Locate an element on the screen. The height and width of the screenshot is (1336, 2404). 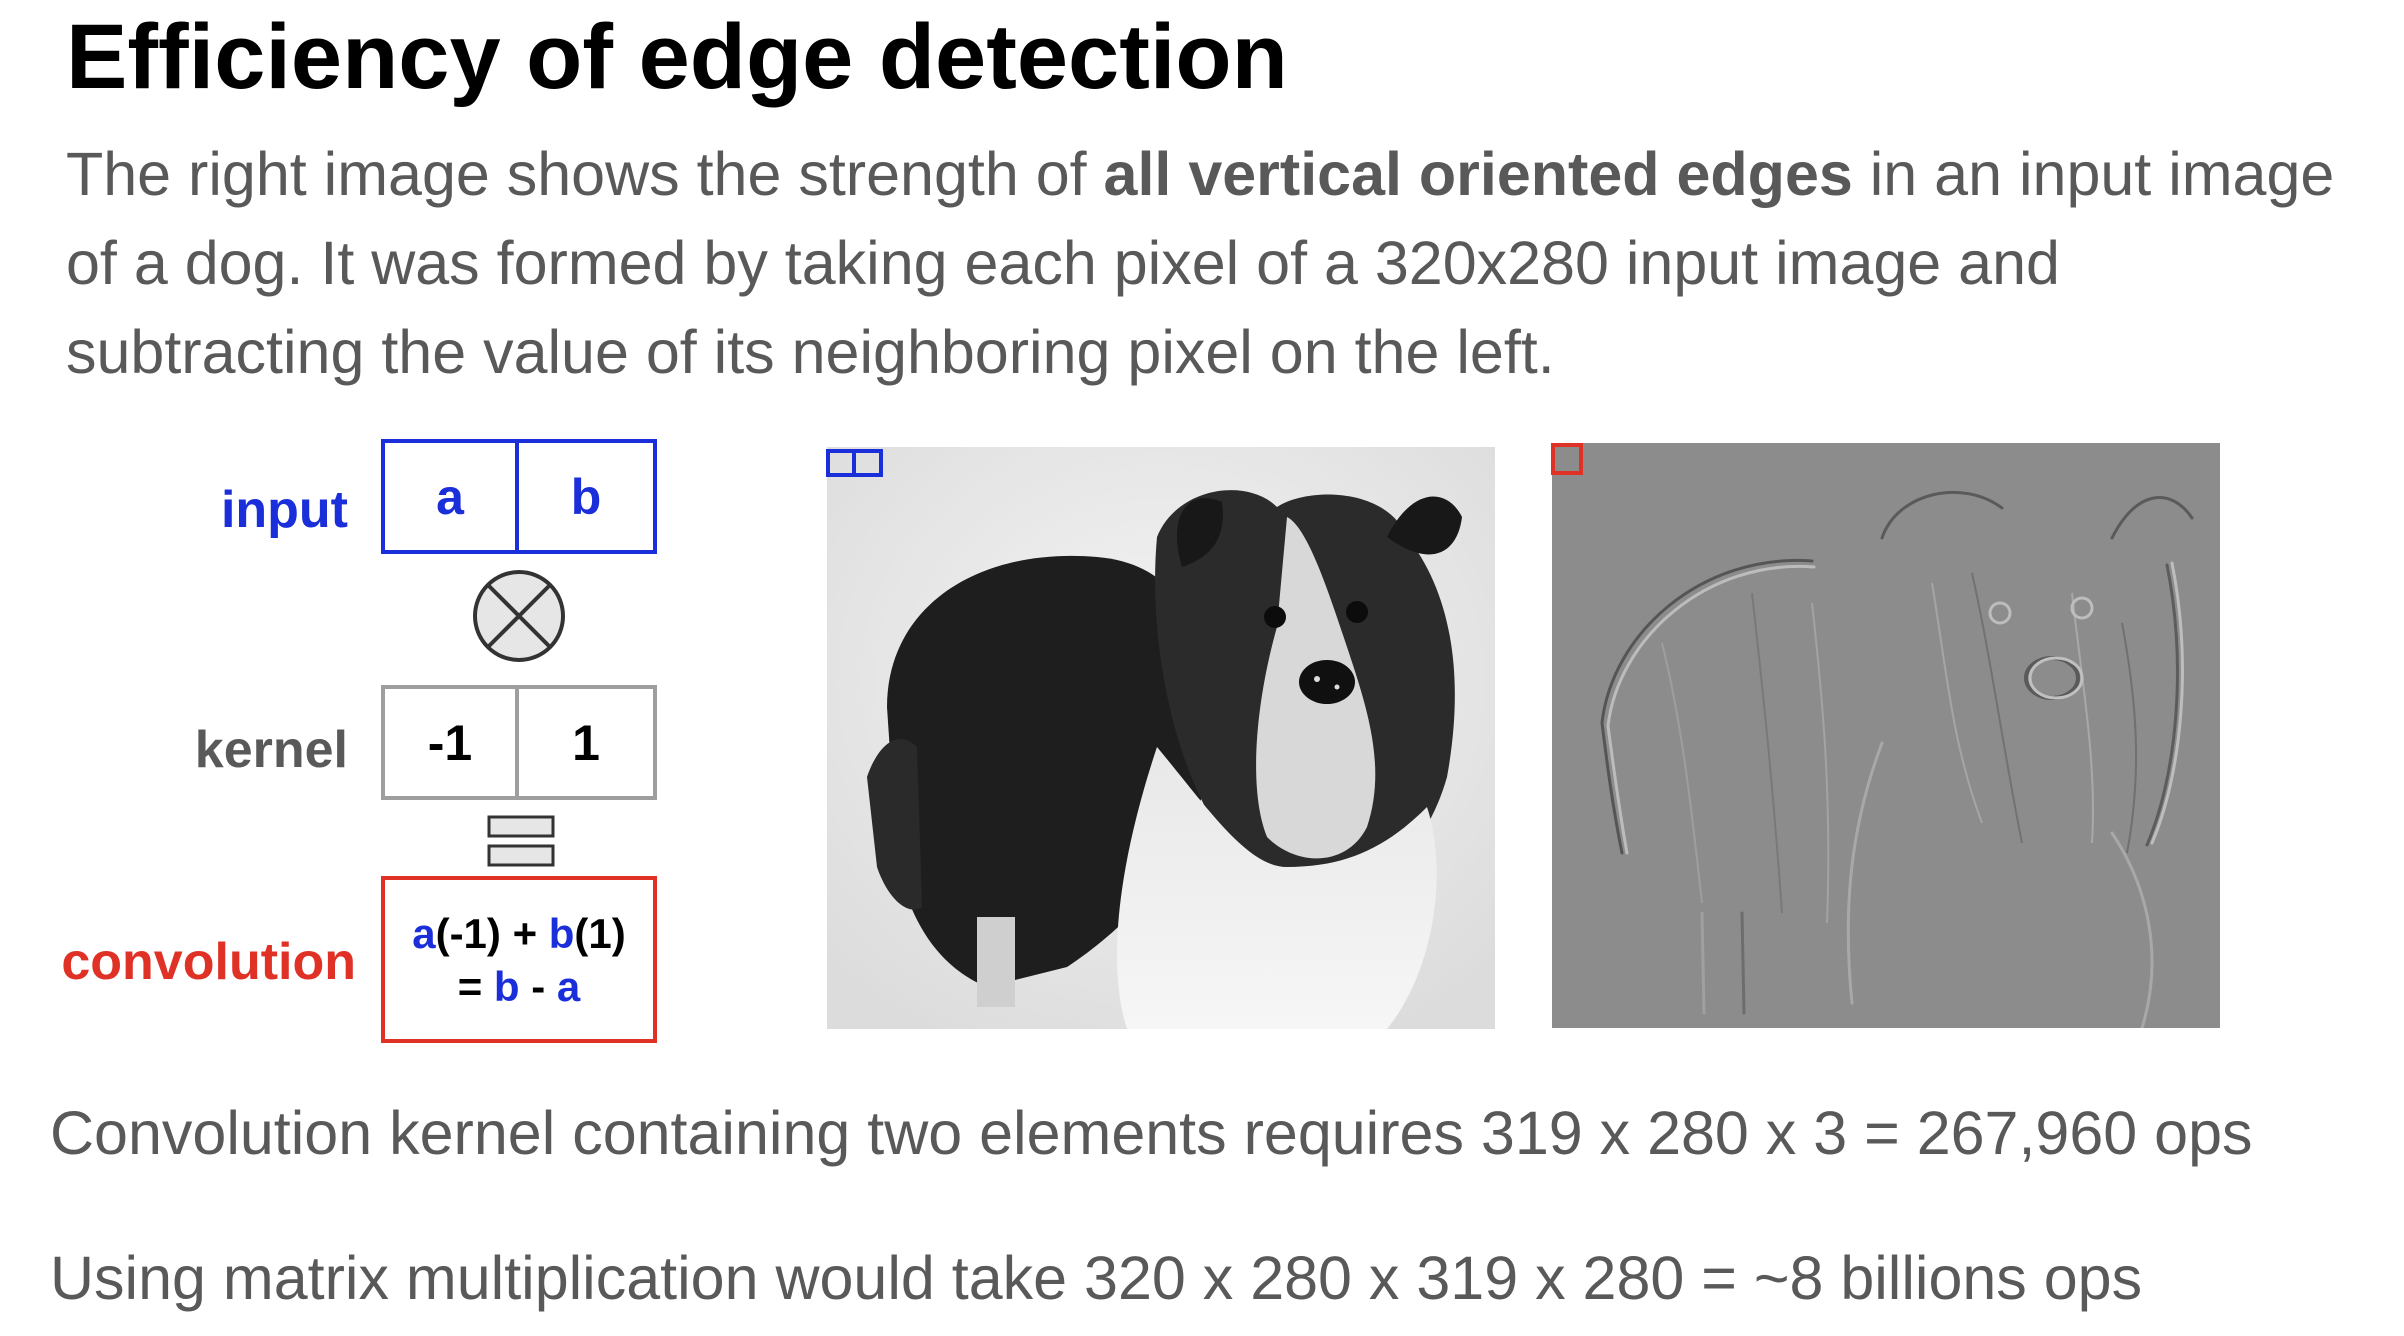
input-cells: a b is located at coordinates (519, 496).